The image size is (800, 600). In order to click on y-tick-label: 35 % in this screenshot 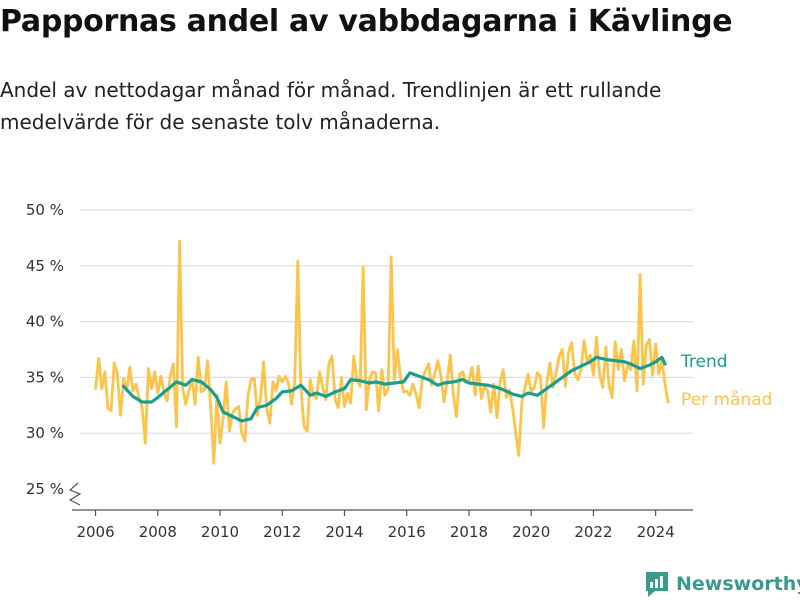, I will do `click(45, 377)`.